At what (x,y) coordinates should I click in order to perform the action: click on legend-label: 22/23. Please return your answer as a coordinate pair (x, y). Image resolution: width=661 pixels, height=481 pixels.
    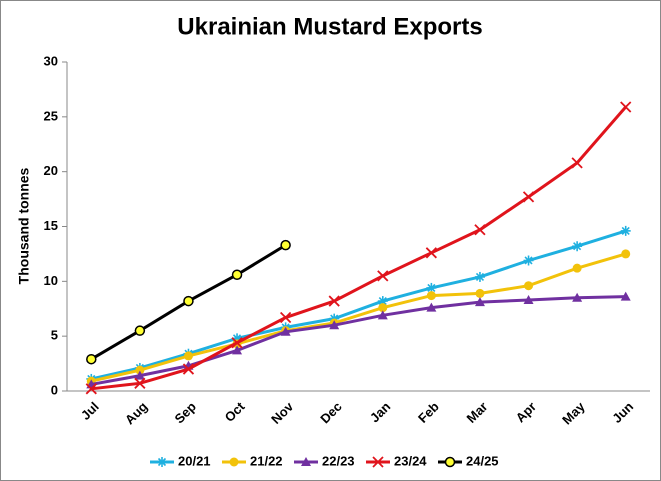
    Looking at the image, I should click on (338, 460).